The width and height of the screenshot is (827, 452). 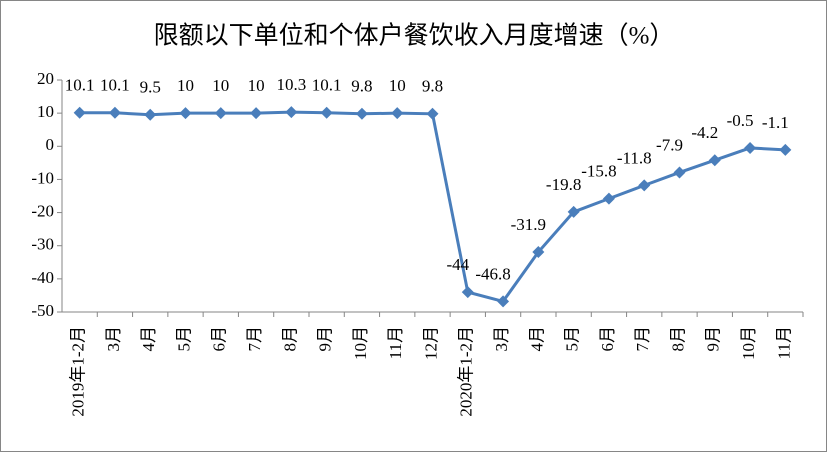 I want to click on data-label: 10.3, so click(x=291, y=84).